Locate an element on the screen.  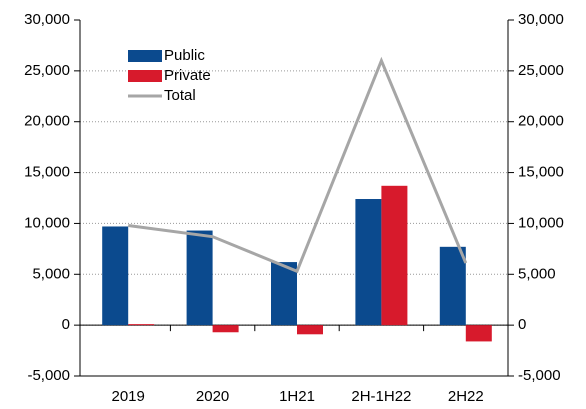
y2-tick-label: 5,000 is located at coordinates (537, 273).